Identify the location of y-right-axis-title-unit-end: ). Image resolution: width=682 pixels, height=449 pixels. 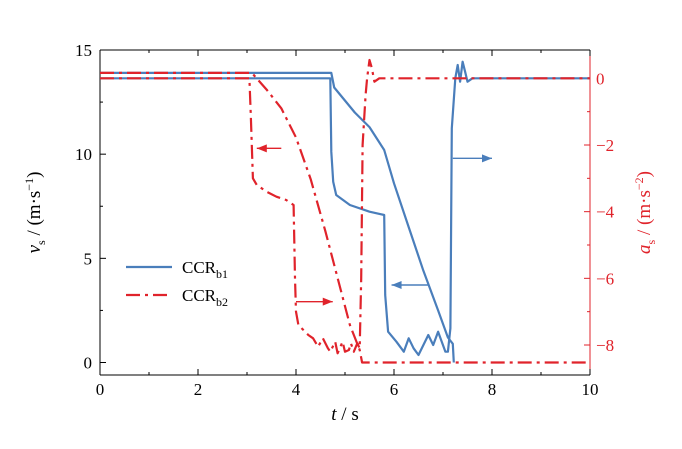
(644, 174).